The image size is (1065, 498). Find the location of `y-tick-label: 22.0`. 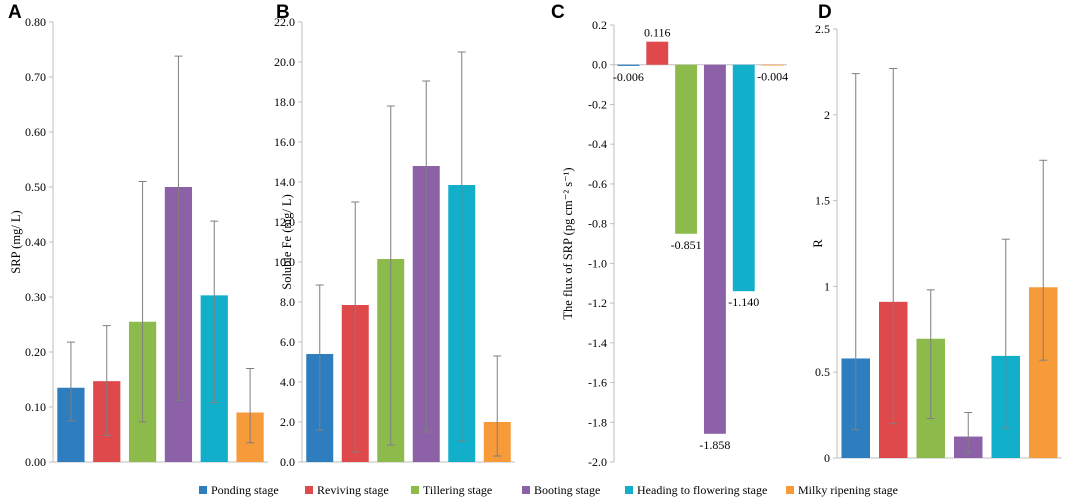

y-tick-label: 22.0 is located at coordinates (284, 22).